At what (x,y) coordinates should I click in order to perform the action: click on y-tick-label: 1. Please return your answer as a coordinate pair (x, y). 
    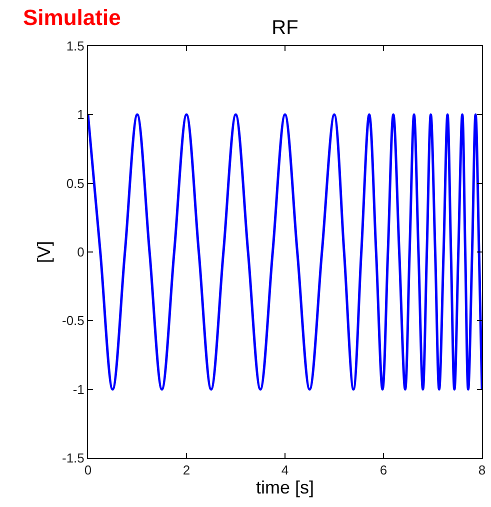
    Looking at the image, I should click on (80, 114).